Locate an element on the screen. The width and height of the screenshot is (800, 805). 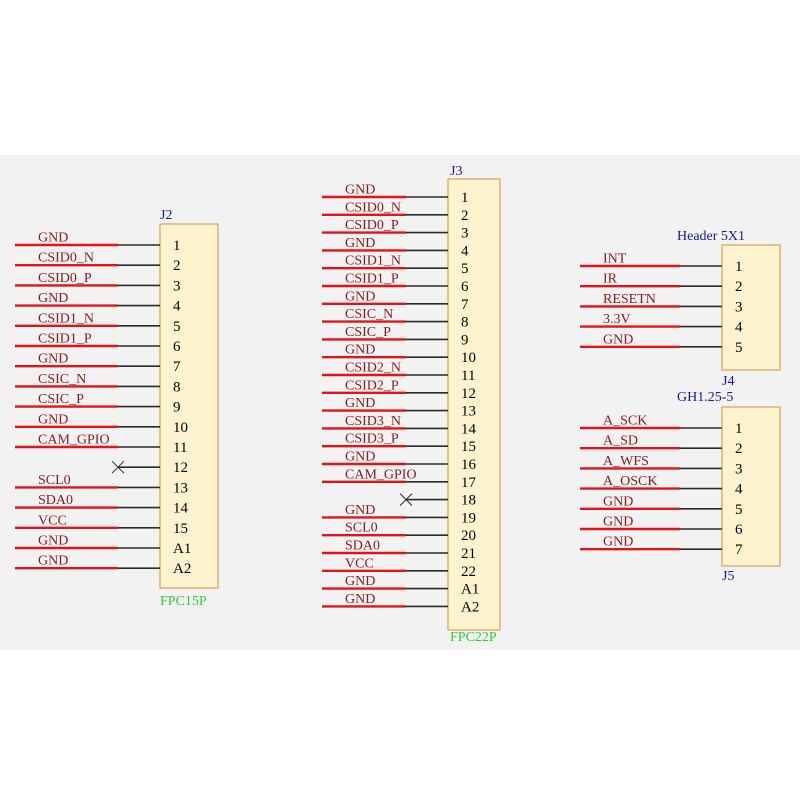
j3-pin-number-18: 18 is located at coordinates (468, 501).